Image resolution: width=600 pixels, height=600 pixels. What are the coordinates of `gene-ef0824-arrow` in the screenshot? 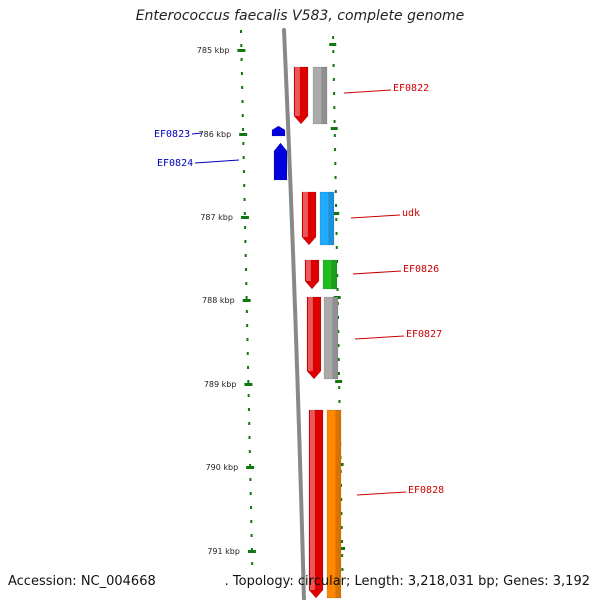 It's located at (280, 161).